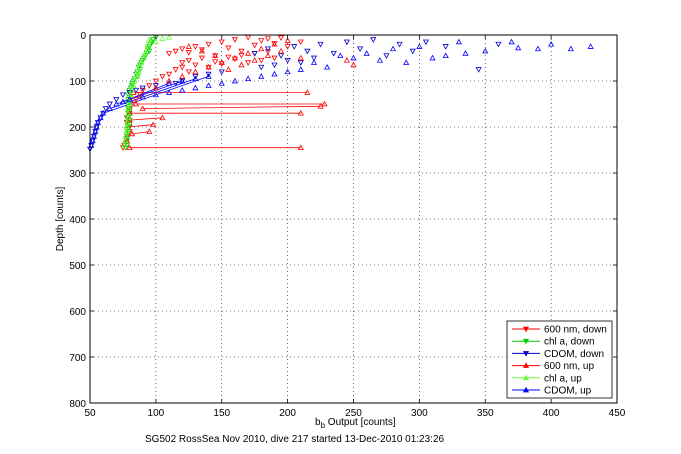 This screenshot has width=681, height=454. What do you see at coordinates (156, 413) in the screenshot?
I see `x-tick-label: 100` at bounding box center [156, 413].